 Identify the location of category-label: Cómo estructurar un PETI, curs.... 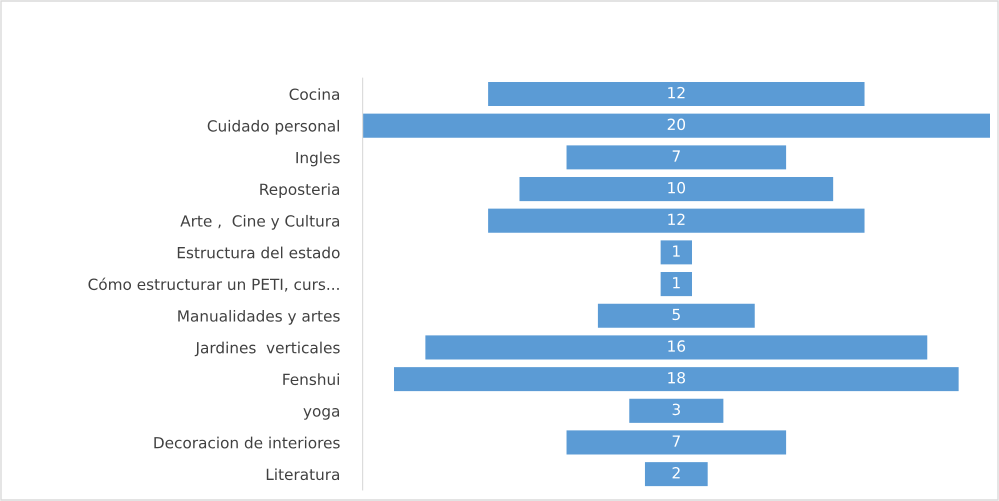
(213, 285).